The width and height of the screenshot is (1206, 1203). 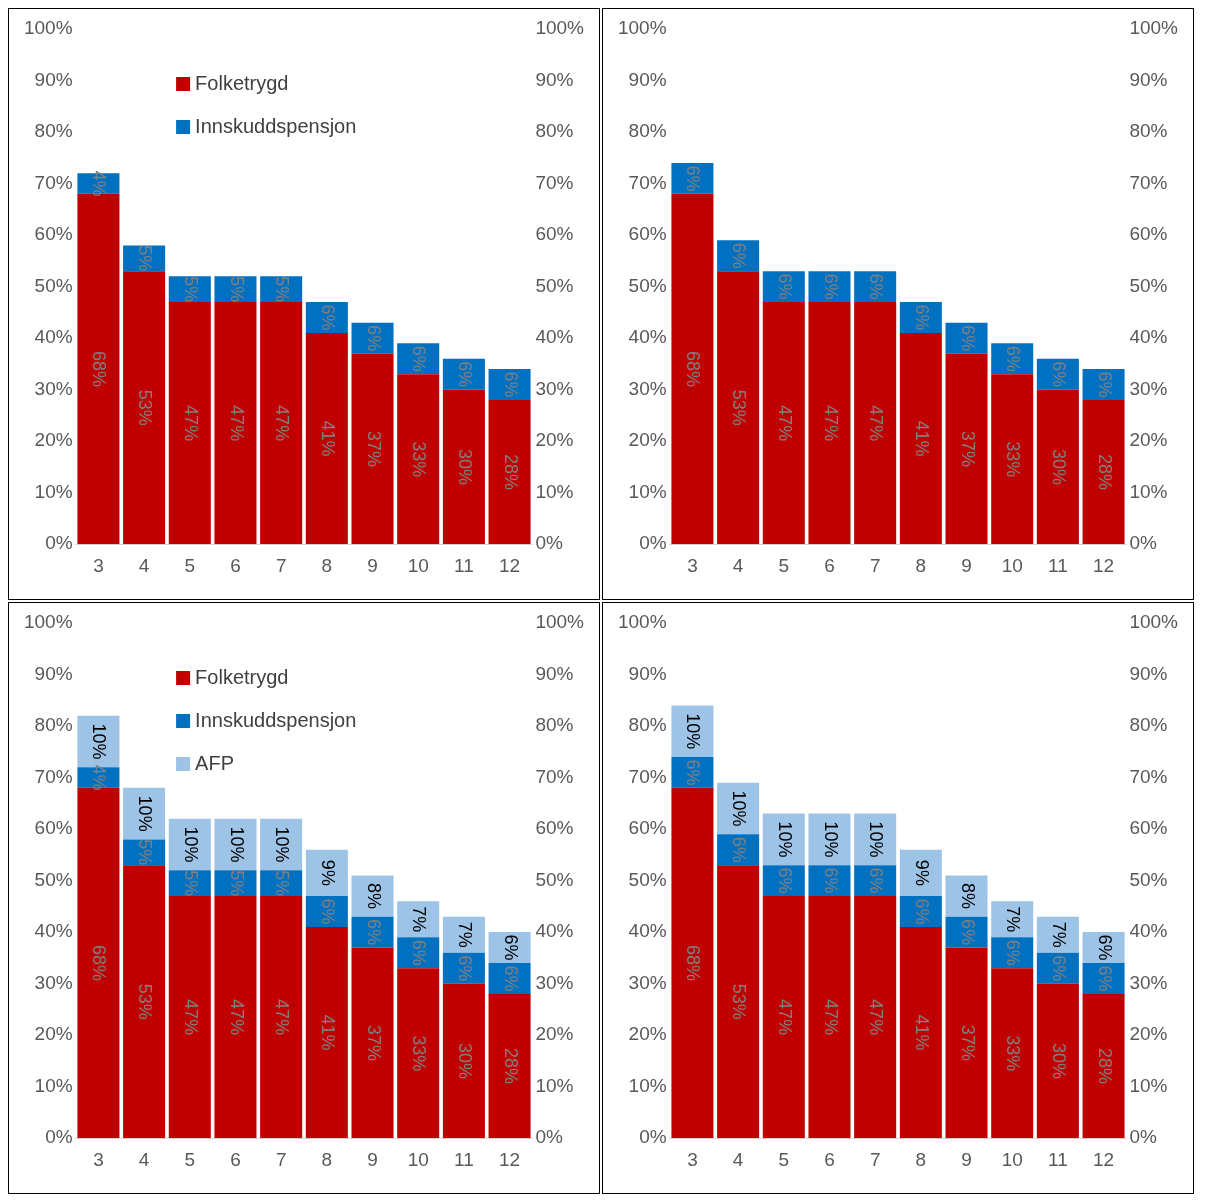 What do you see at coordinates (647, 828) in the screenshot?
I see `y-tick-label: 60%` at bounding box center [647, 828].